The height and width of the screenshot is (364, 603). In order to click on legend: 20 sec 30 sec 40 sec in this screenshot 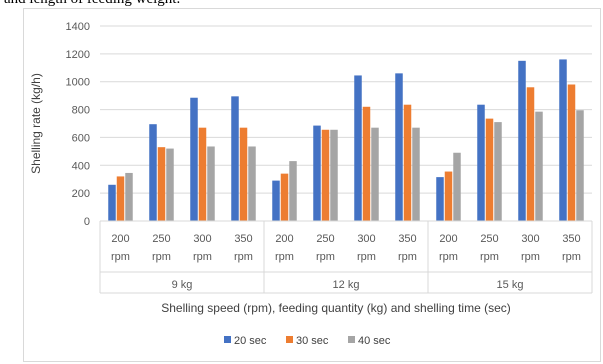, I will do `click(307, 341)`.